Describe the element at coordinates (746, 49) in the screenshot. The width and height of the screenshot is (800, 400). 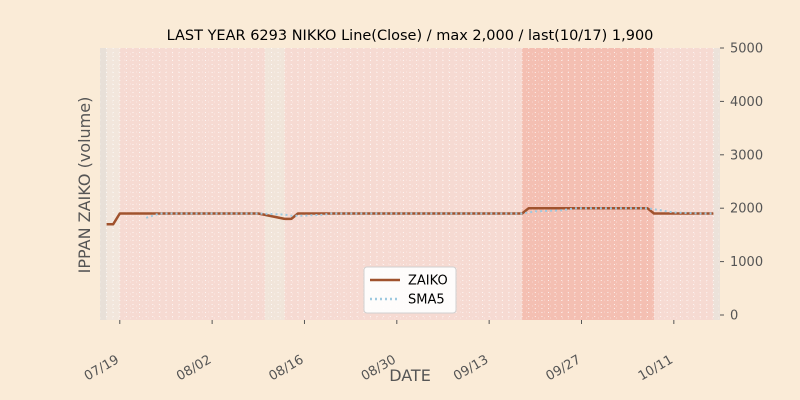
I see `y-tick-label: 5000` at that location.